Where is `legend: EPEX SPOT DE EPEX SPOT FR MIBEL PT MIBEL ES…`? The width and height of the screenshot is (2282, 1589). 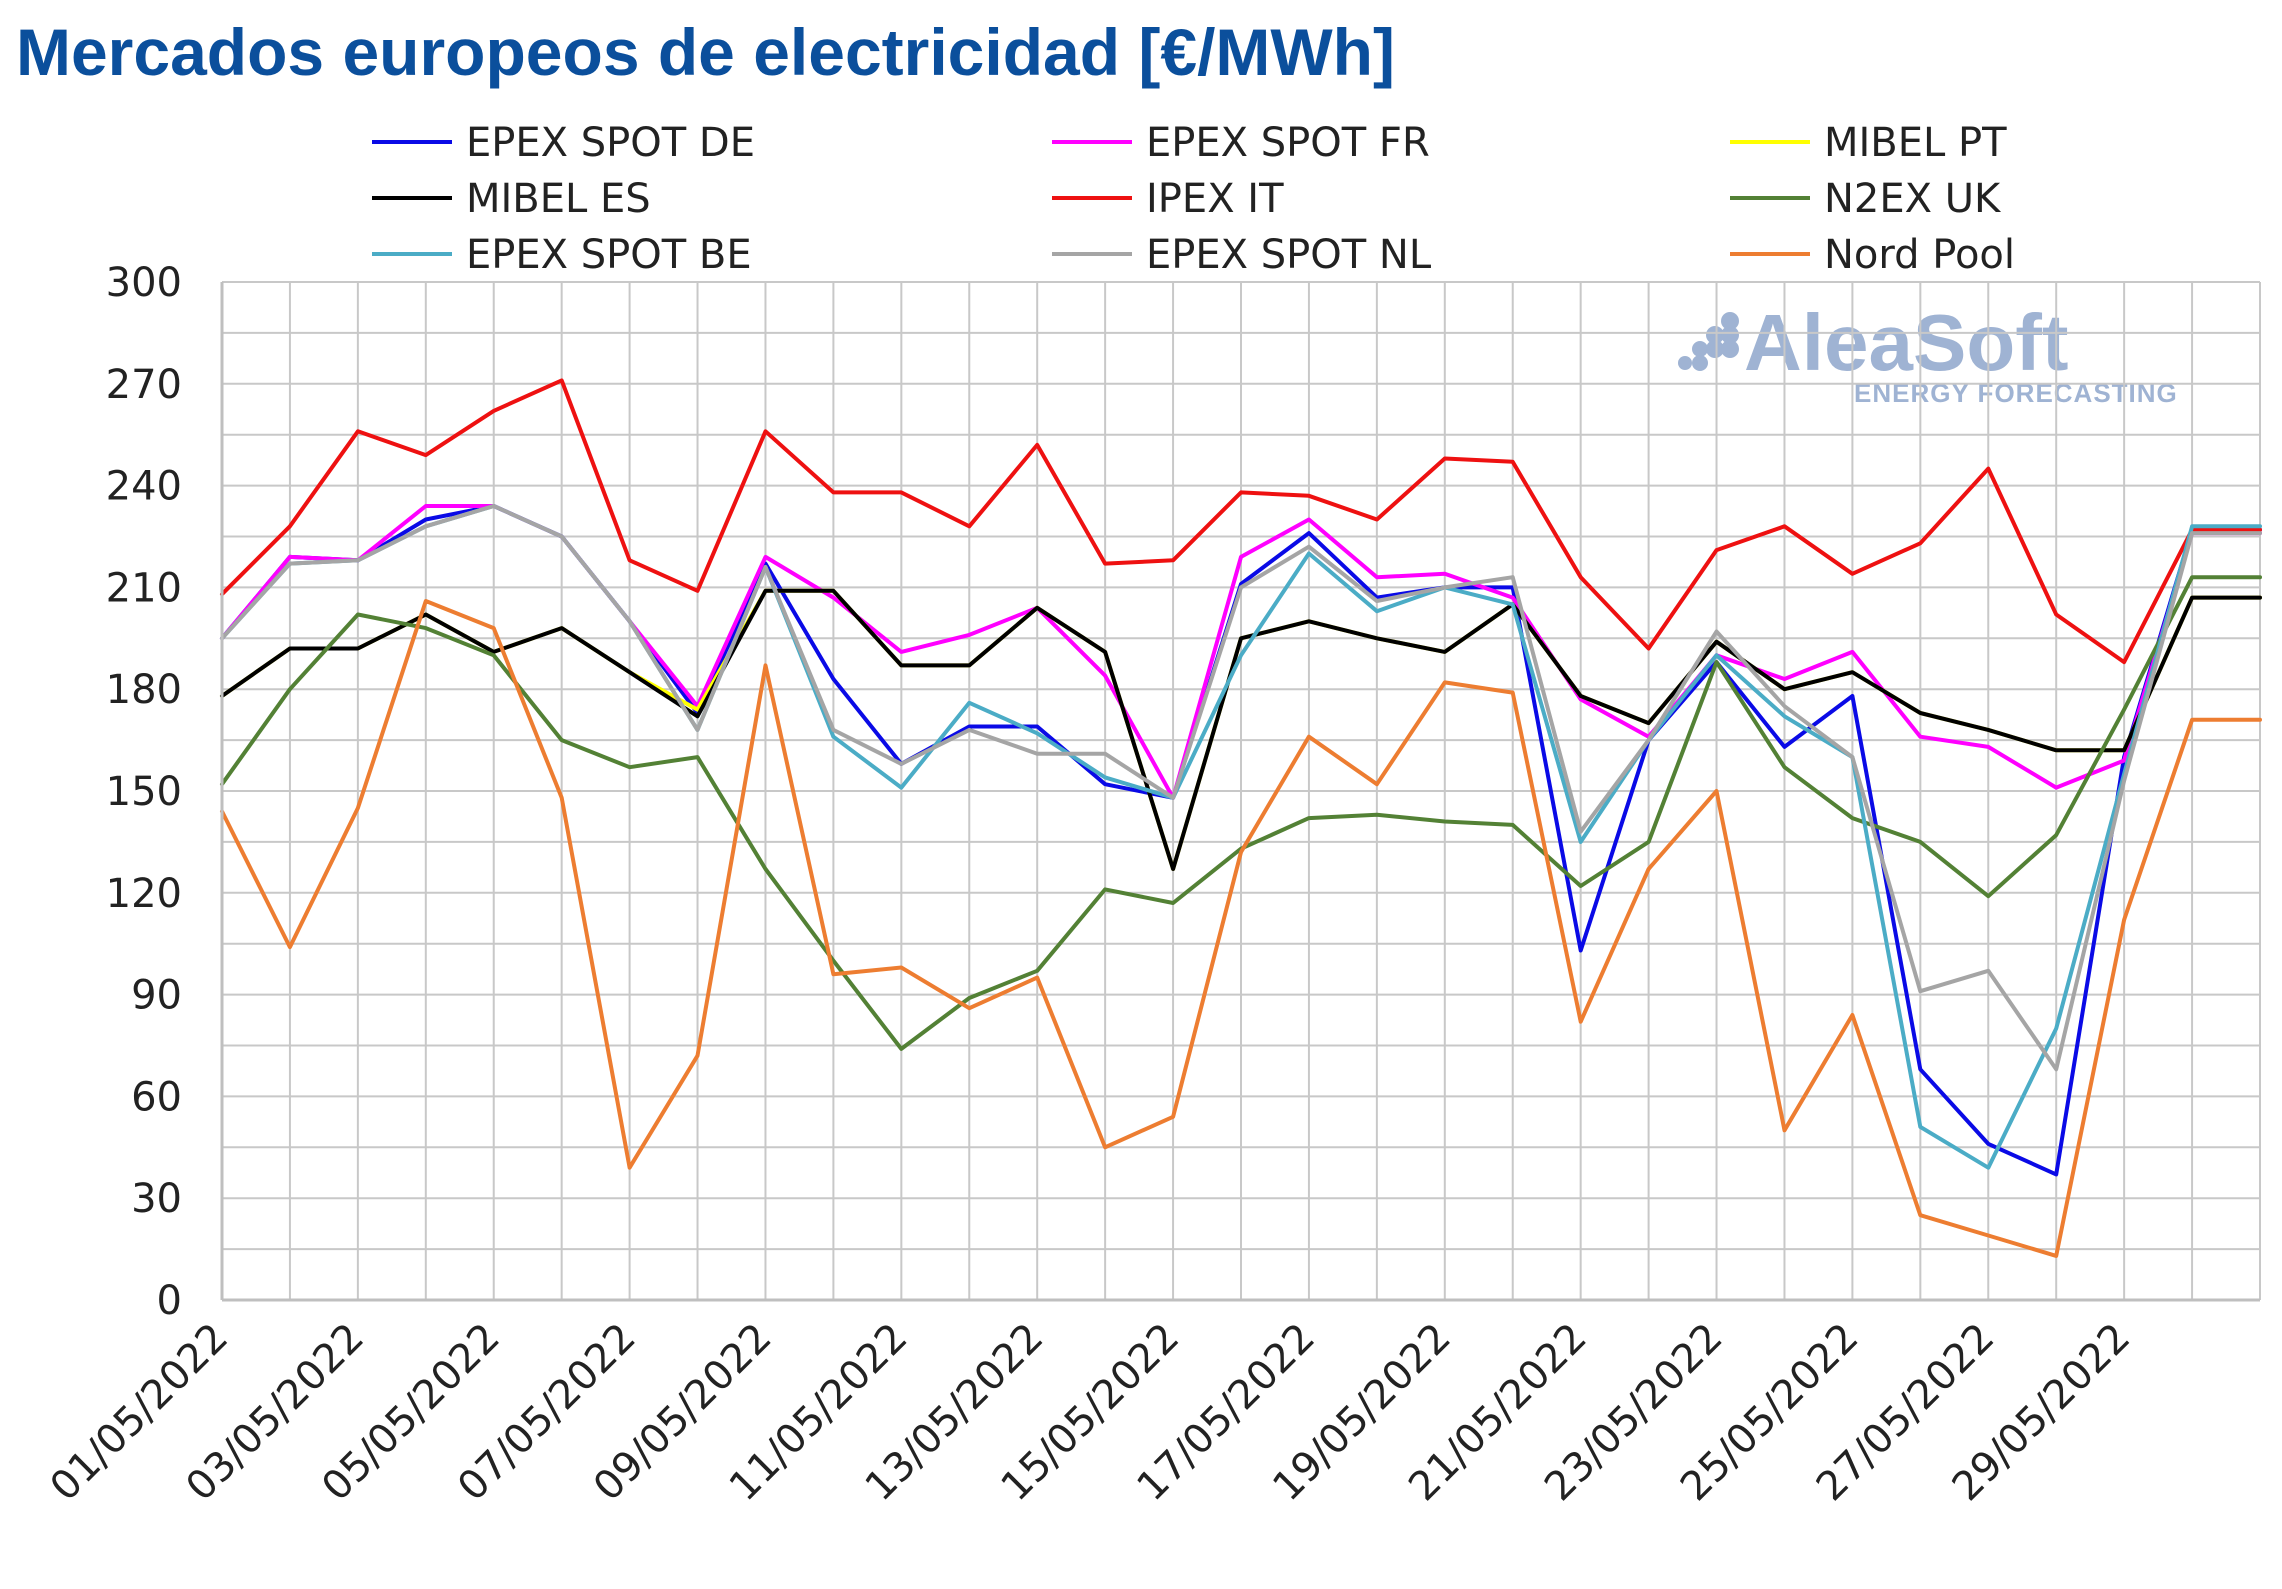
legend: EPEX SPOT DE EPEX SPOT FR MIBEL PT MIBEL ES… is located at coordinates (1193, 199).